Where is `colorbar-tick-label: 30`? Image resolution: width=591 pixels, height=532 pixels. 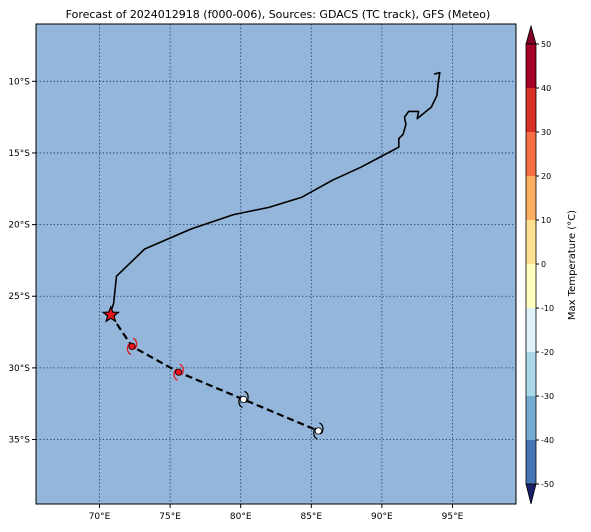 colorbar-tick-label: 30 is located at coordinates (546, 132).